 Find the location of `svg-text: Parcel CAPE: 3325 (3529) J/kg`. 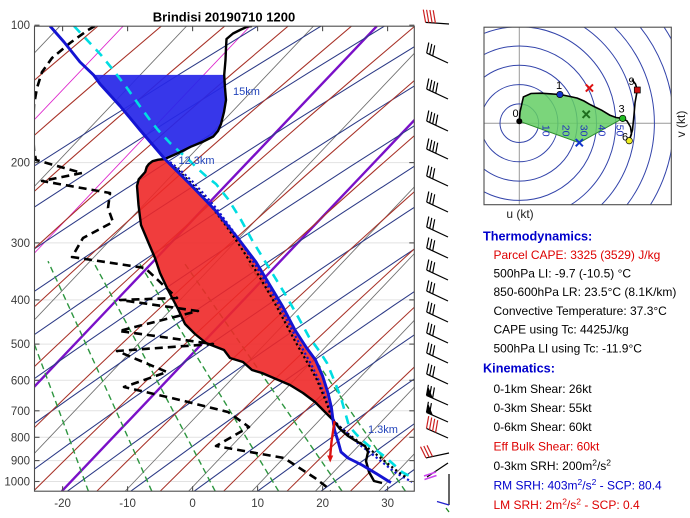

svg-text: Parcel CAPE: 3325 (3529) J/kg is located at coordinates (577, 255).